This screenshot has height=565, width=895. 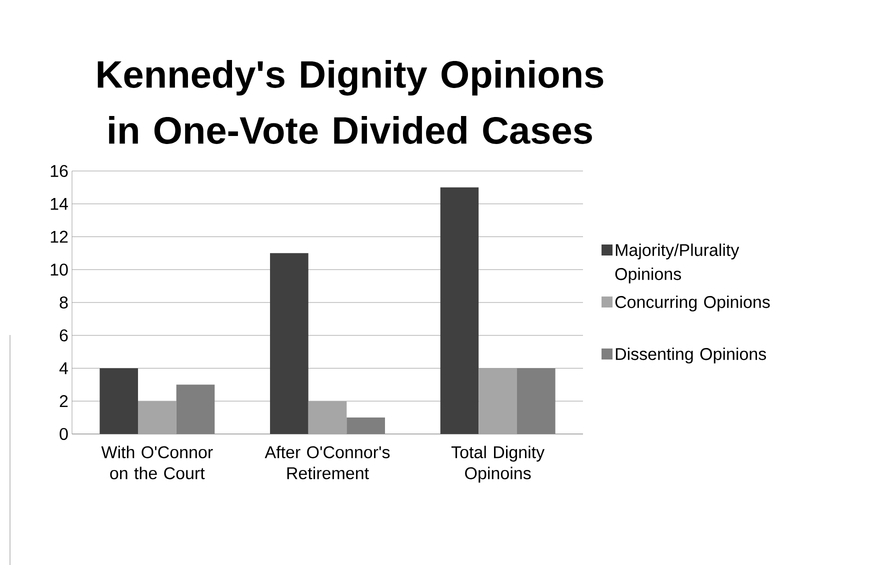 I want to click on chart-title: Kennedy's Dignity Opinions in One-Vote Divided Cases, so click(x=351, y=102).